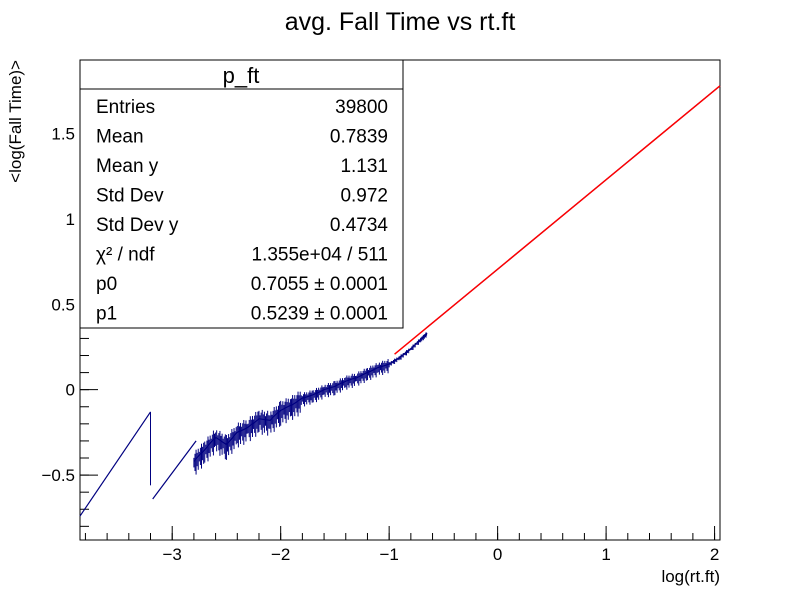  I want to click on x-tick-label: 1, so click(605, 554).